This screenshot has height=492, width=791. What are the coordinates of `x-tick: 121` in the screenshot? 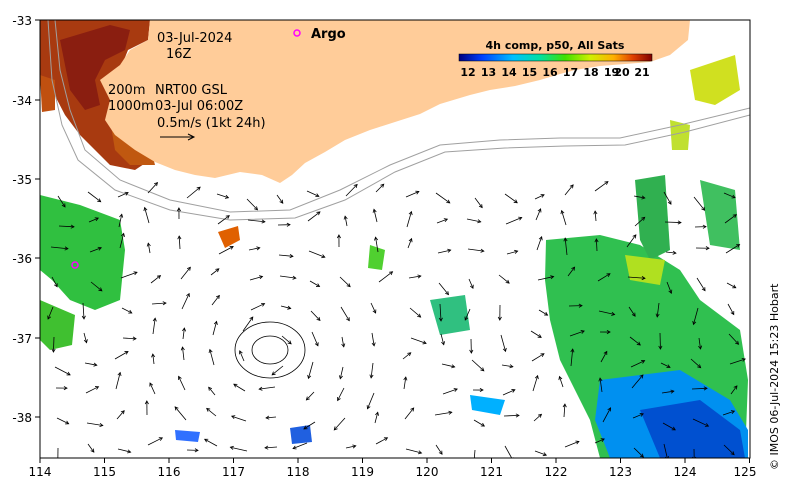 It's located at (491, 472).